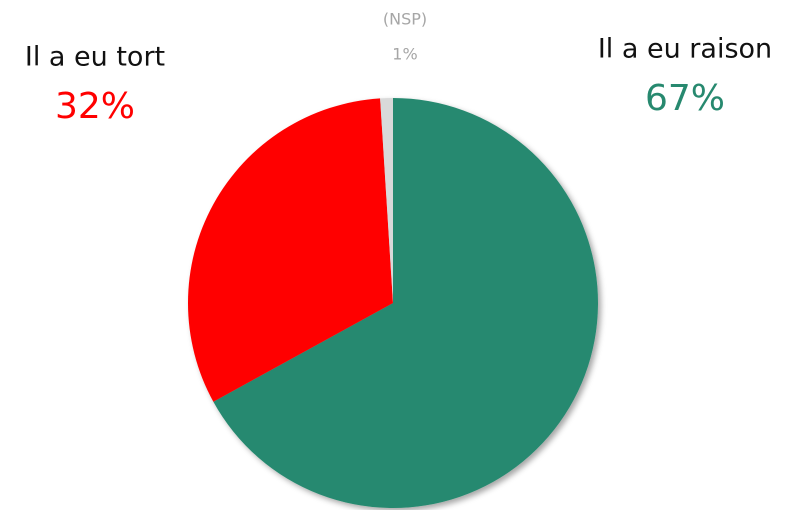 The image size is (802, 510). Describe the element at coordinates (405, 37) in the screenshot. I see `slice-label: (NSP) 1%` at that location.